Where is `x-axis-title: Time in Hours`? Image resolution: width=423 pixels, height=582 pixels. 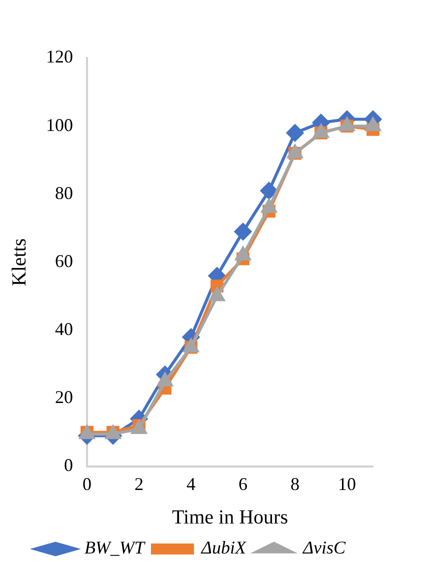 x-axis-title: Time in Hours is located at coordinates (230, 517).